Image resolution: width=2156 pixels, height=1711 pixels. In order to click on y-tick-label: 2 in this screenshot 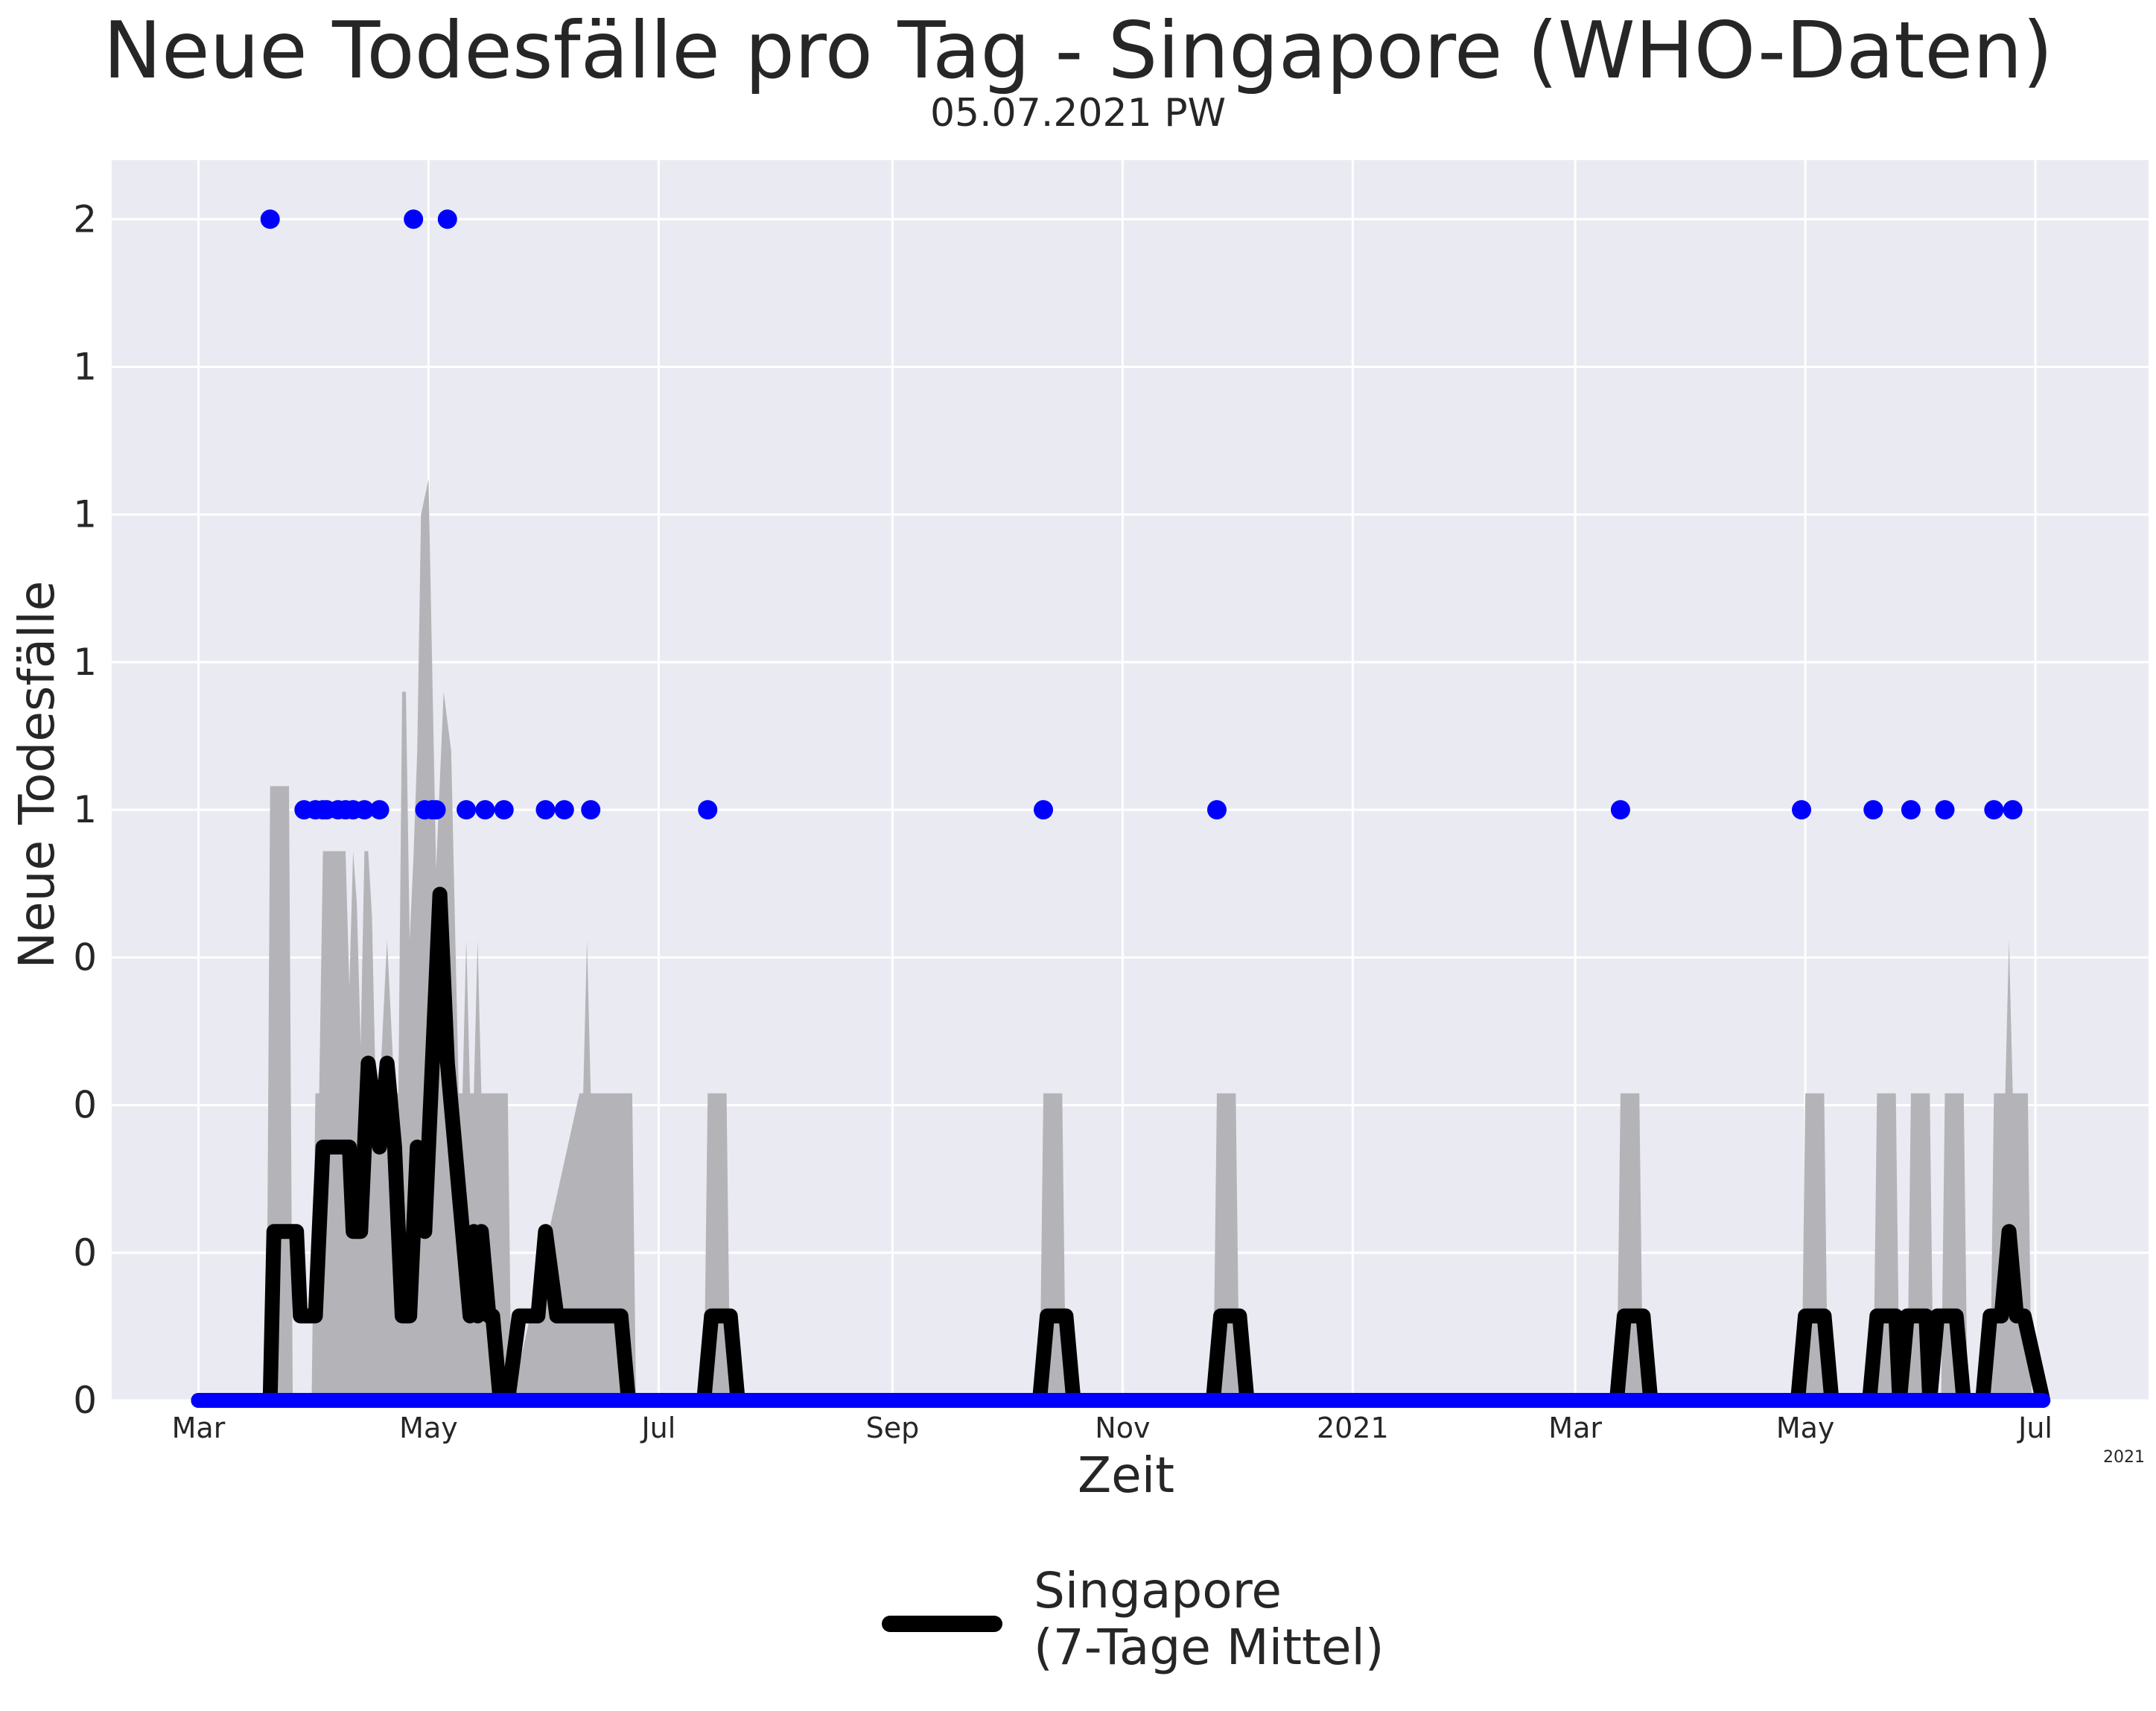, I will do `click(85, 219)`.